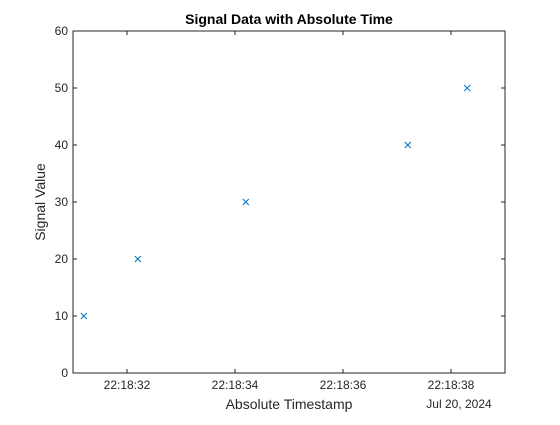 The image size is (560, 425). Describe the element at coordinates (40, 202) in the screenshot. I see `y-axis-label: Signal Value` at that location.